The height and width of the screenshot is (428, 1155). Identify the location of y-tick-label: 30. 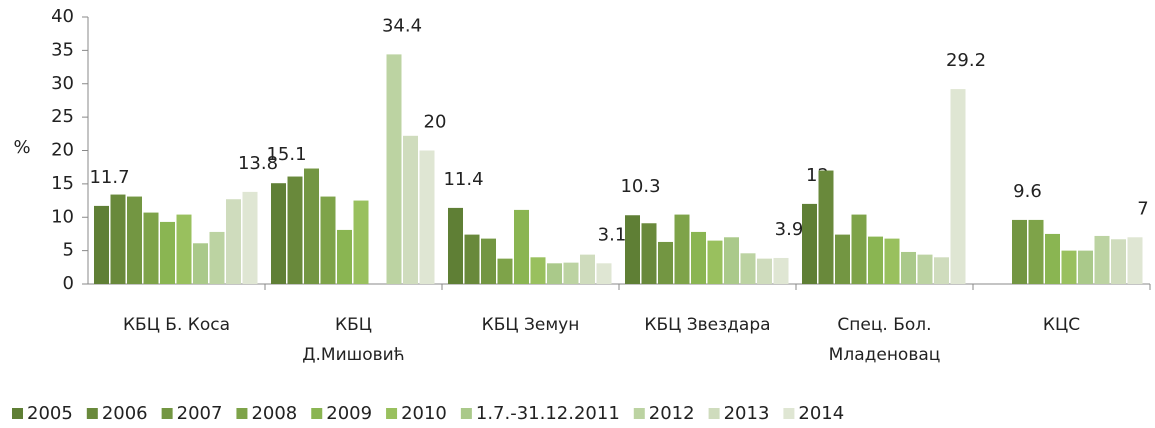
(62, 83).